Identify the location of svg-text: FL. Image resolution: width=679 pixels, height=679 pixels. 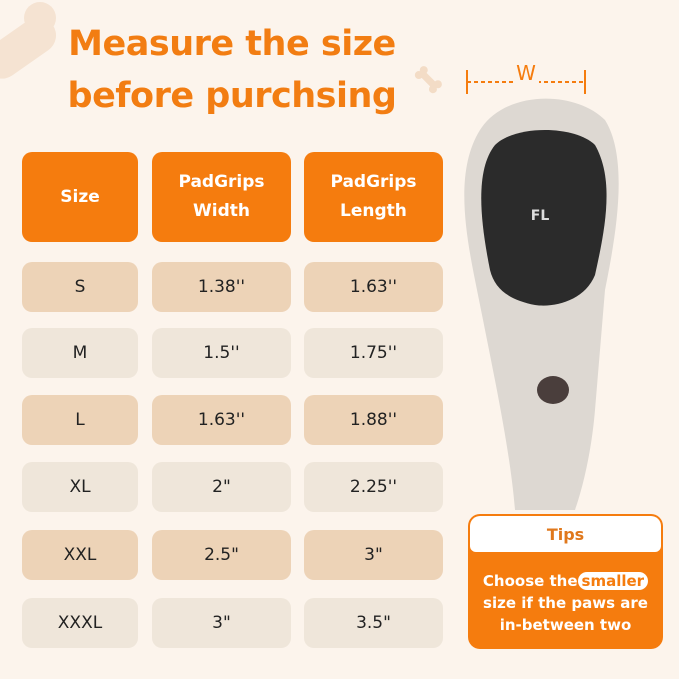
(540, 216).